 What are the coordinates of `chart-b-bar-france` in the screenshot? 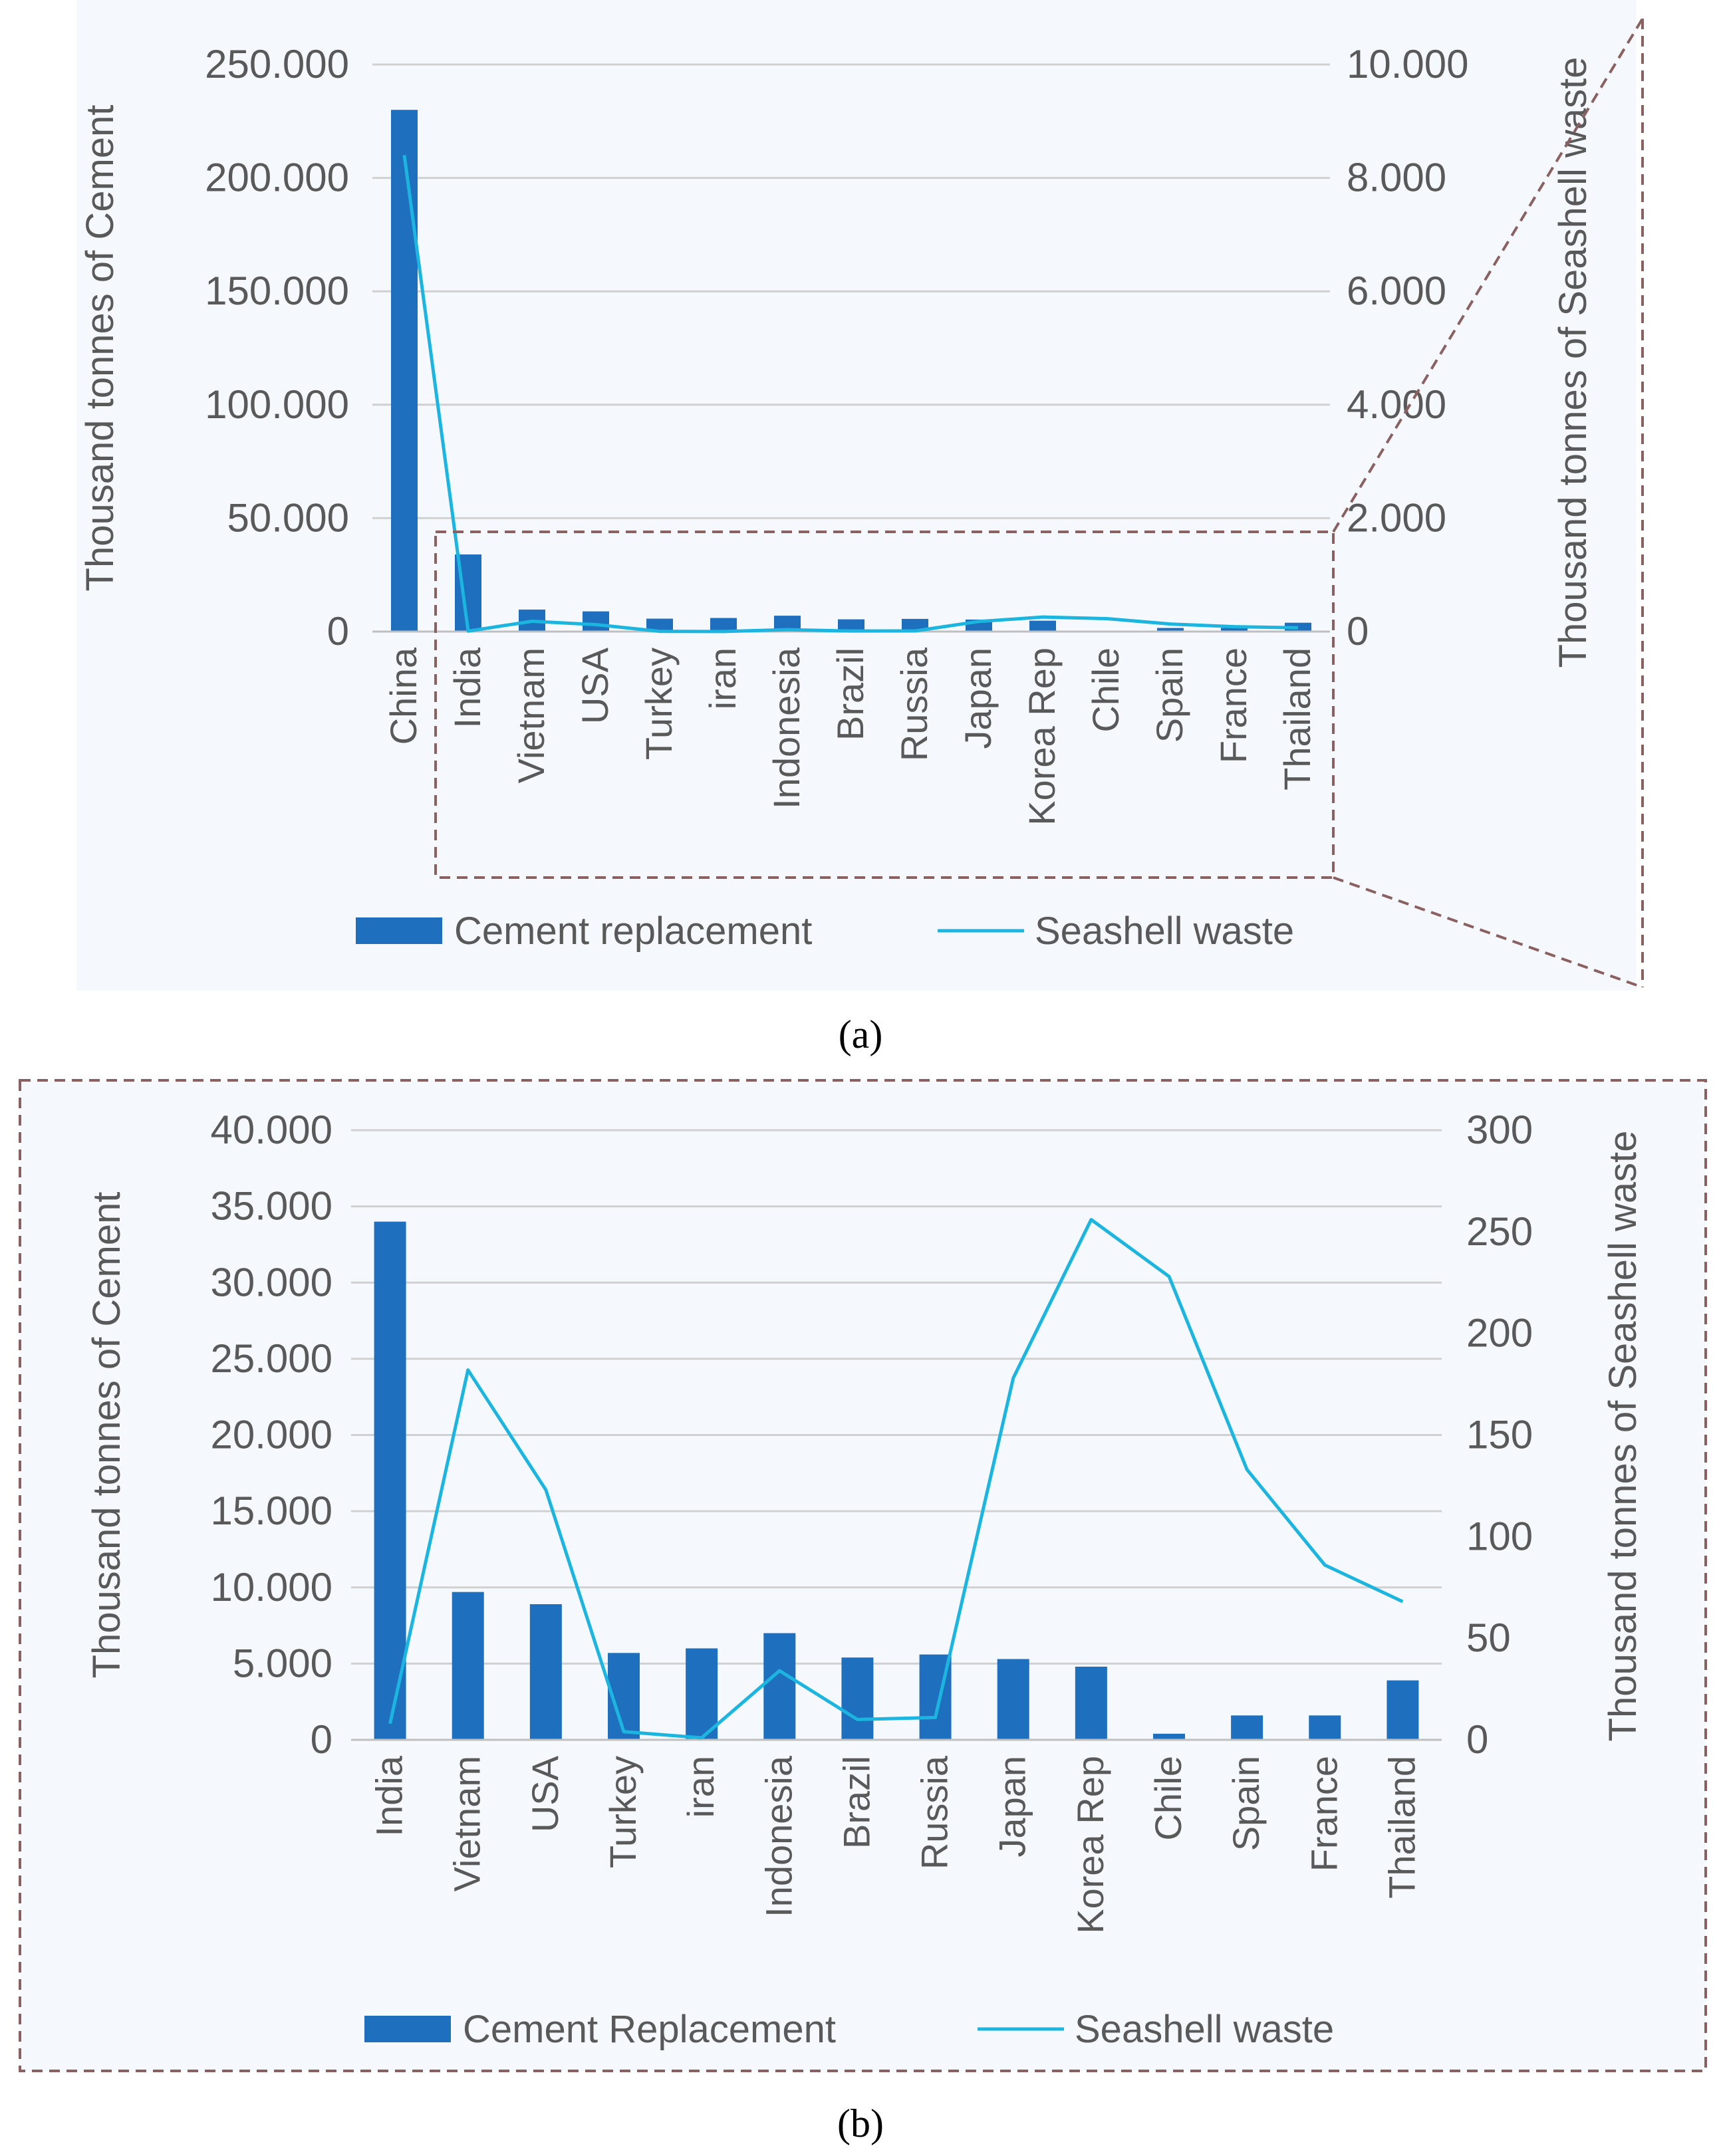 It's located at (1325, 1727).